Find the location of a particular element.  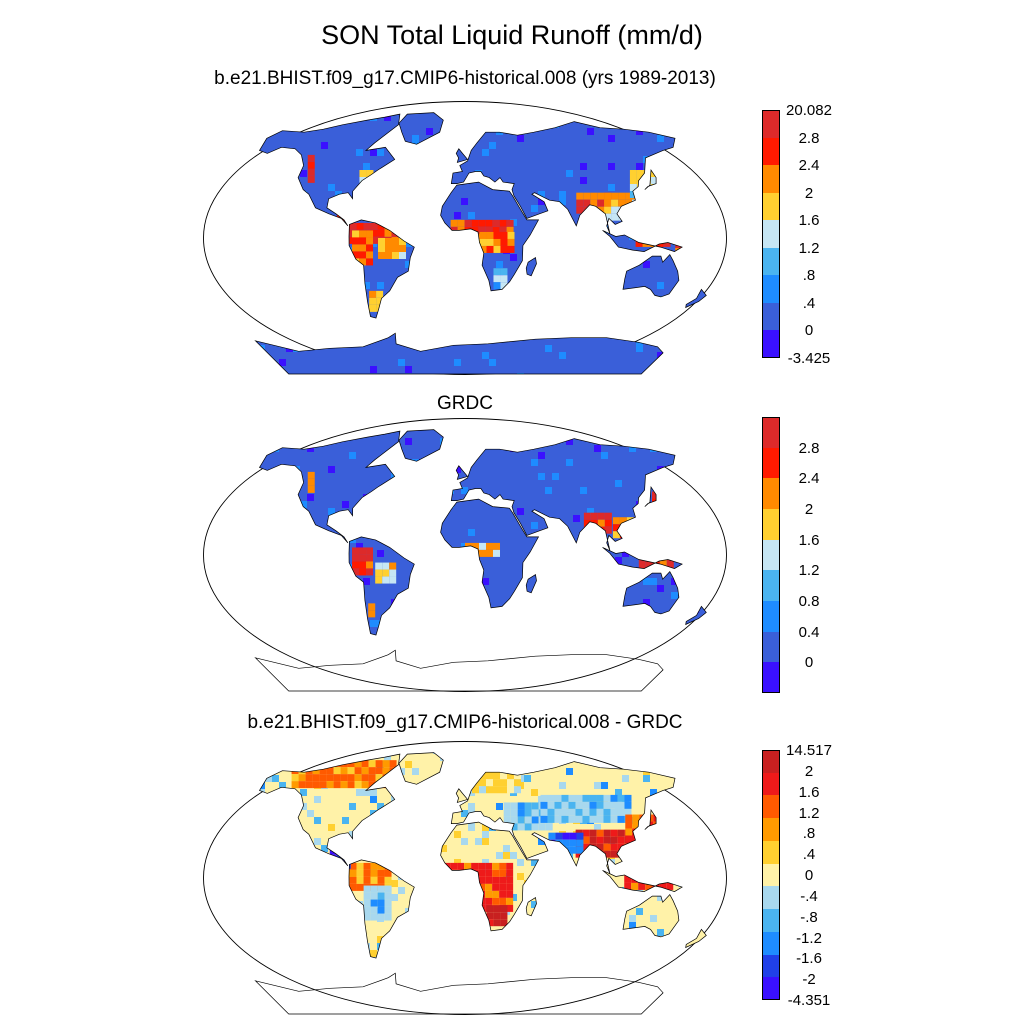

colorbar-tick-label: -1.6 is located at coordinates (809, 959).